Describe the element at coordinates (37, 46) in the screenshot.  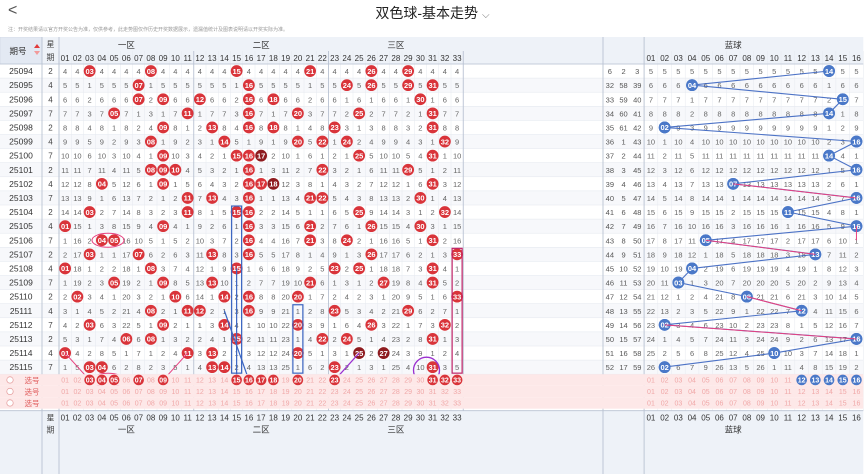
I see `sort-up-icon` at that location.